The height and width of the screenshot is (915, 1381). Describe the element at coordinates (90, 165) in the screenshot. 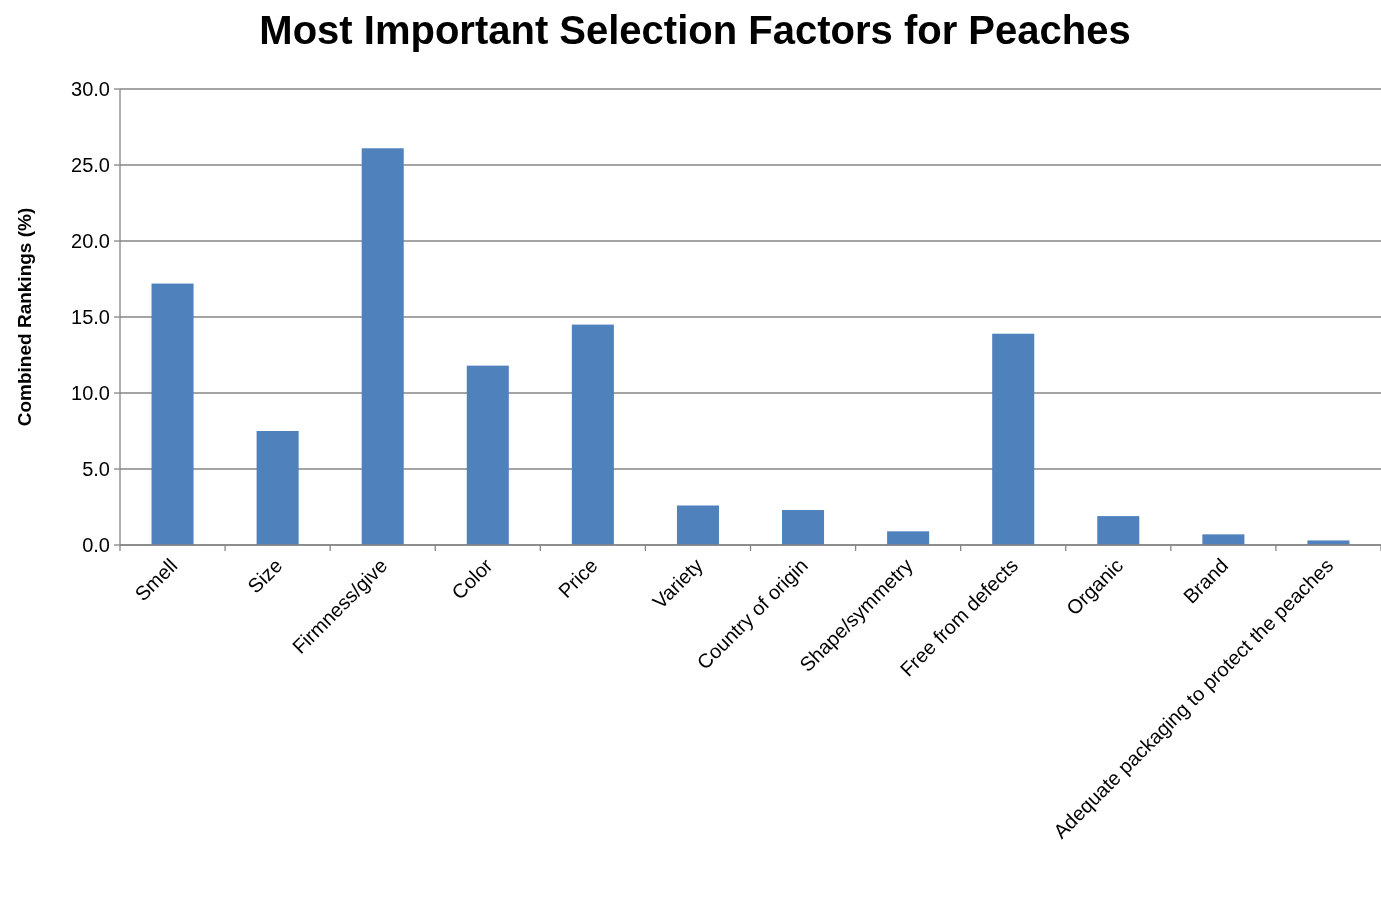

I see `y-tick-label: 25.0` at that location.